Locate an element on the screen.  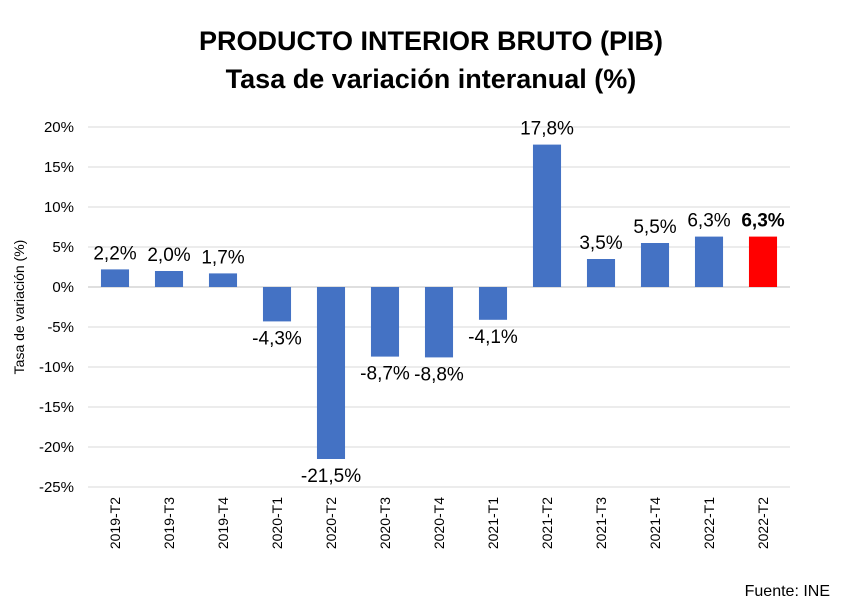
x-tick-label: 2020-T4 is located at coordinates (439, 523).